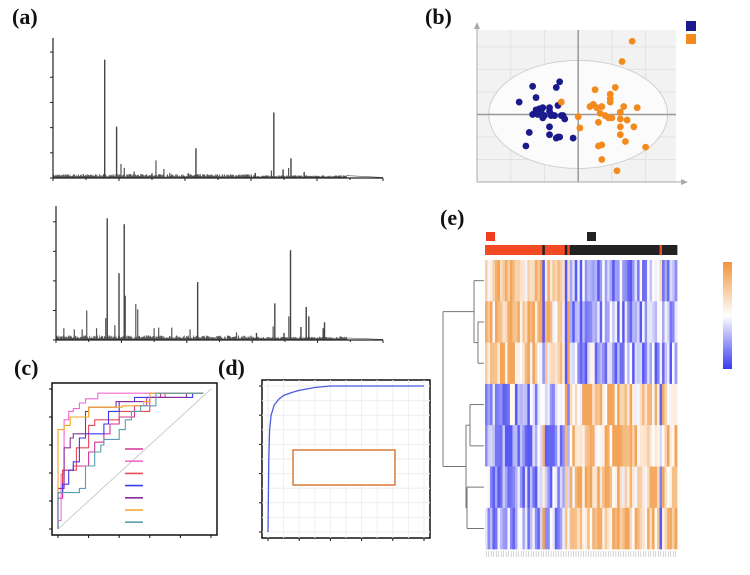 The width and height of the screenshot is (750, 575). I want to click on panel-label-c: (c), so click(26, 367).